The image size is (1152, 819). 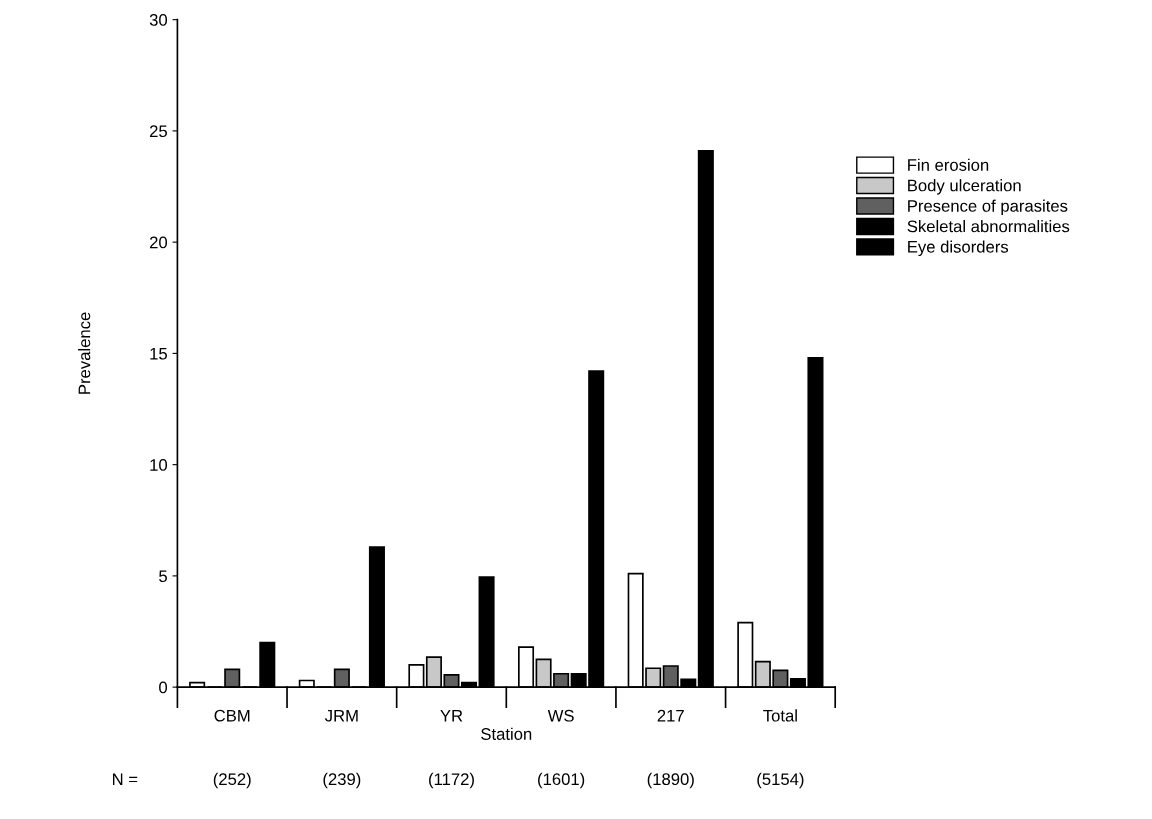 What do you see at coordinates (125, 779) in the screenshot?
I see `text: N =` at bounding box center [125, 779].